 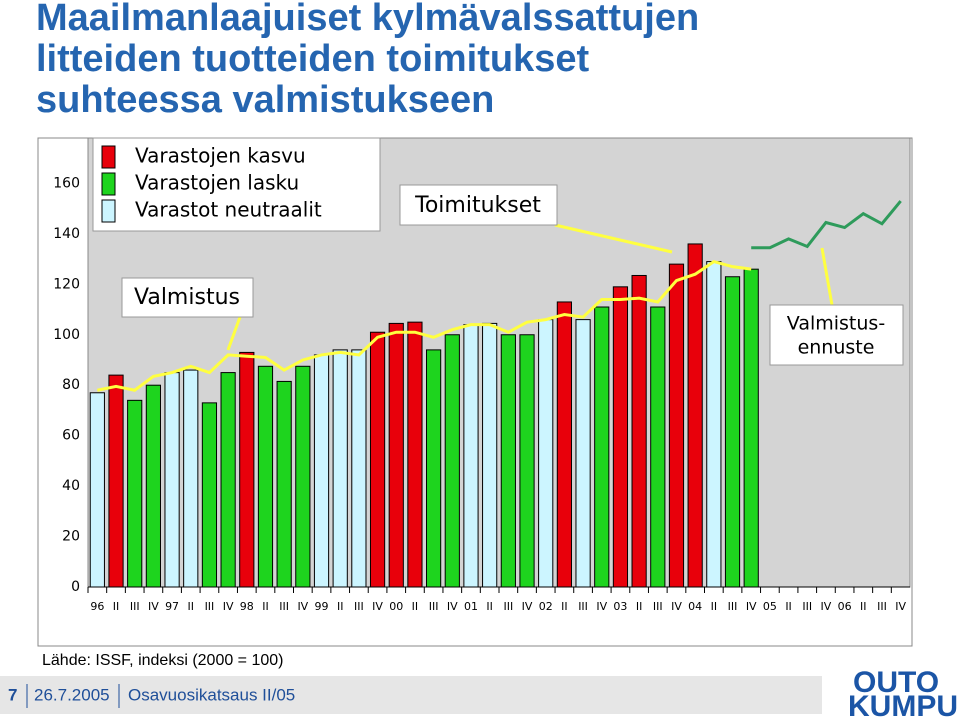 I want to click on x-tick-label: 01, so click(x=471, y=606).